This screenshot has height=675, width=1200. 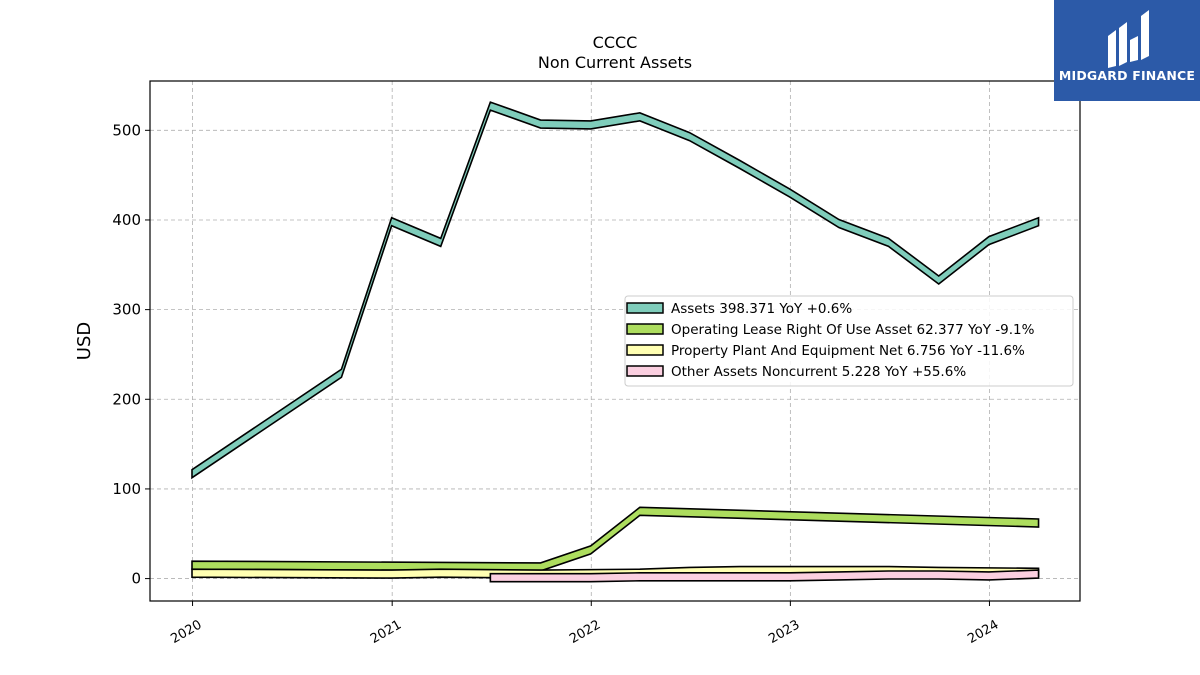 I want to click on legend-frame, so click(x=849, y=341).